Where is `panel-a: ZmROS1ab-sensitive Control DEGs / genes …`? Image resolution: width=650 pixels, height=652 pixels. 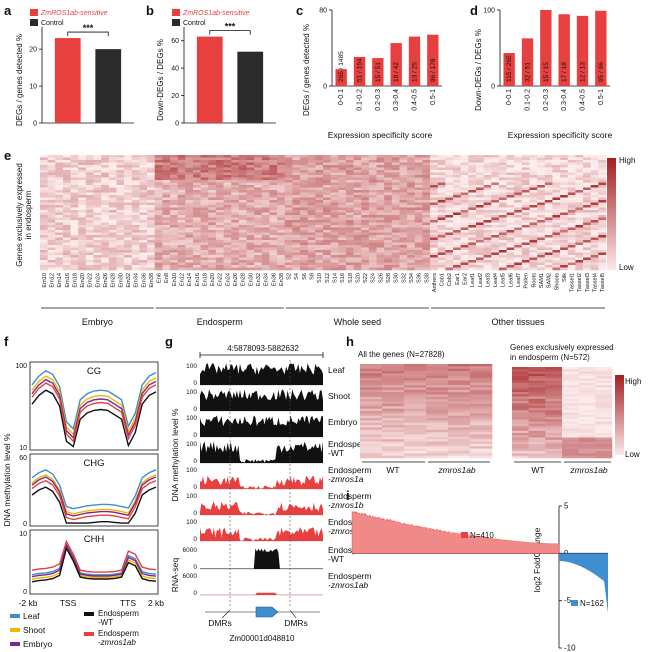
panel-a: ZmROS1ab-sensitive Control DEGs / genes … is located at coordinates (74, 68).